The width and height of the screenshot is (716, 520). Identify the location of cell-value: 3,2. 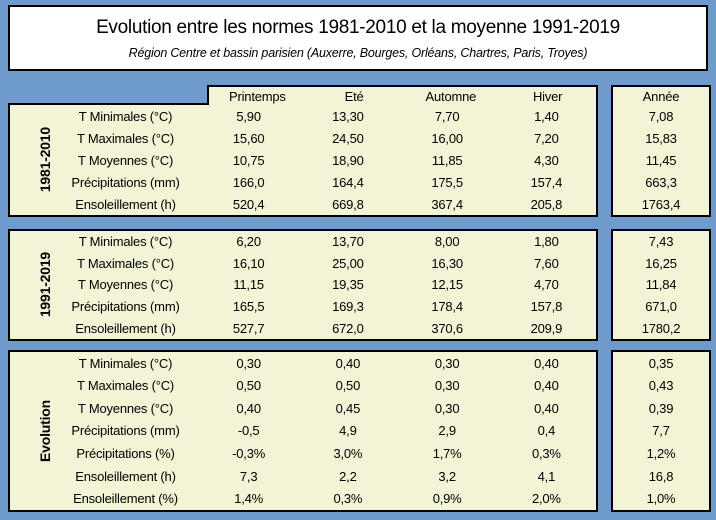
(447, 476).